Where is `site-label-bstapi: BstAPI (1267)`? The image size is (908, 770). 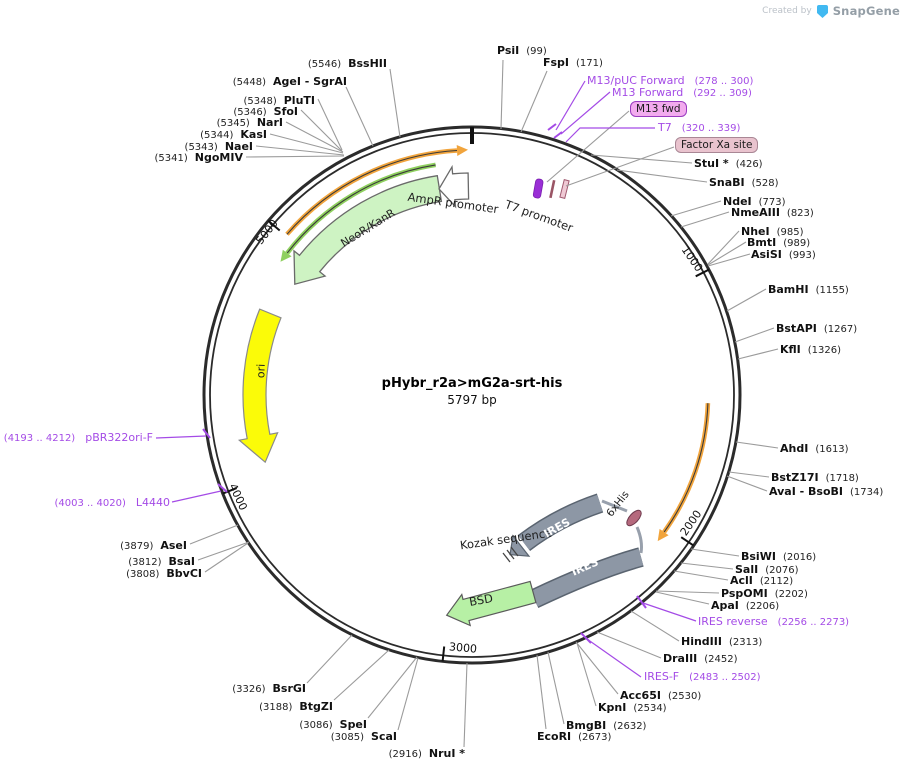
site-label-bstapi: BstAPI (1267) is located at coordinates (817, 328).